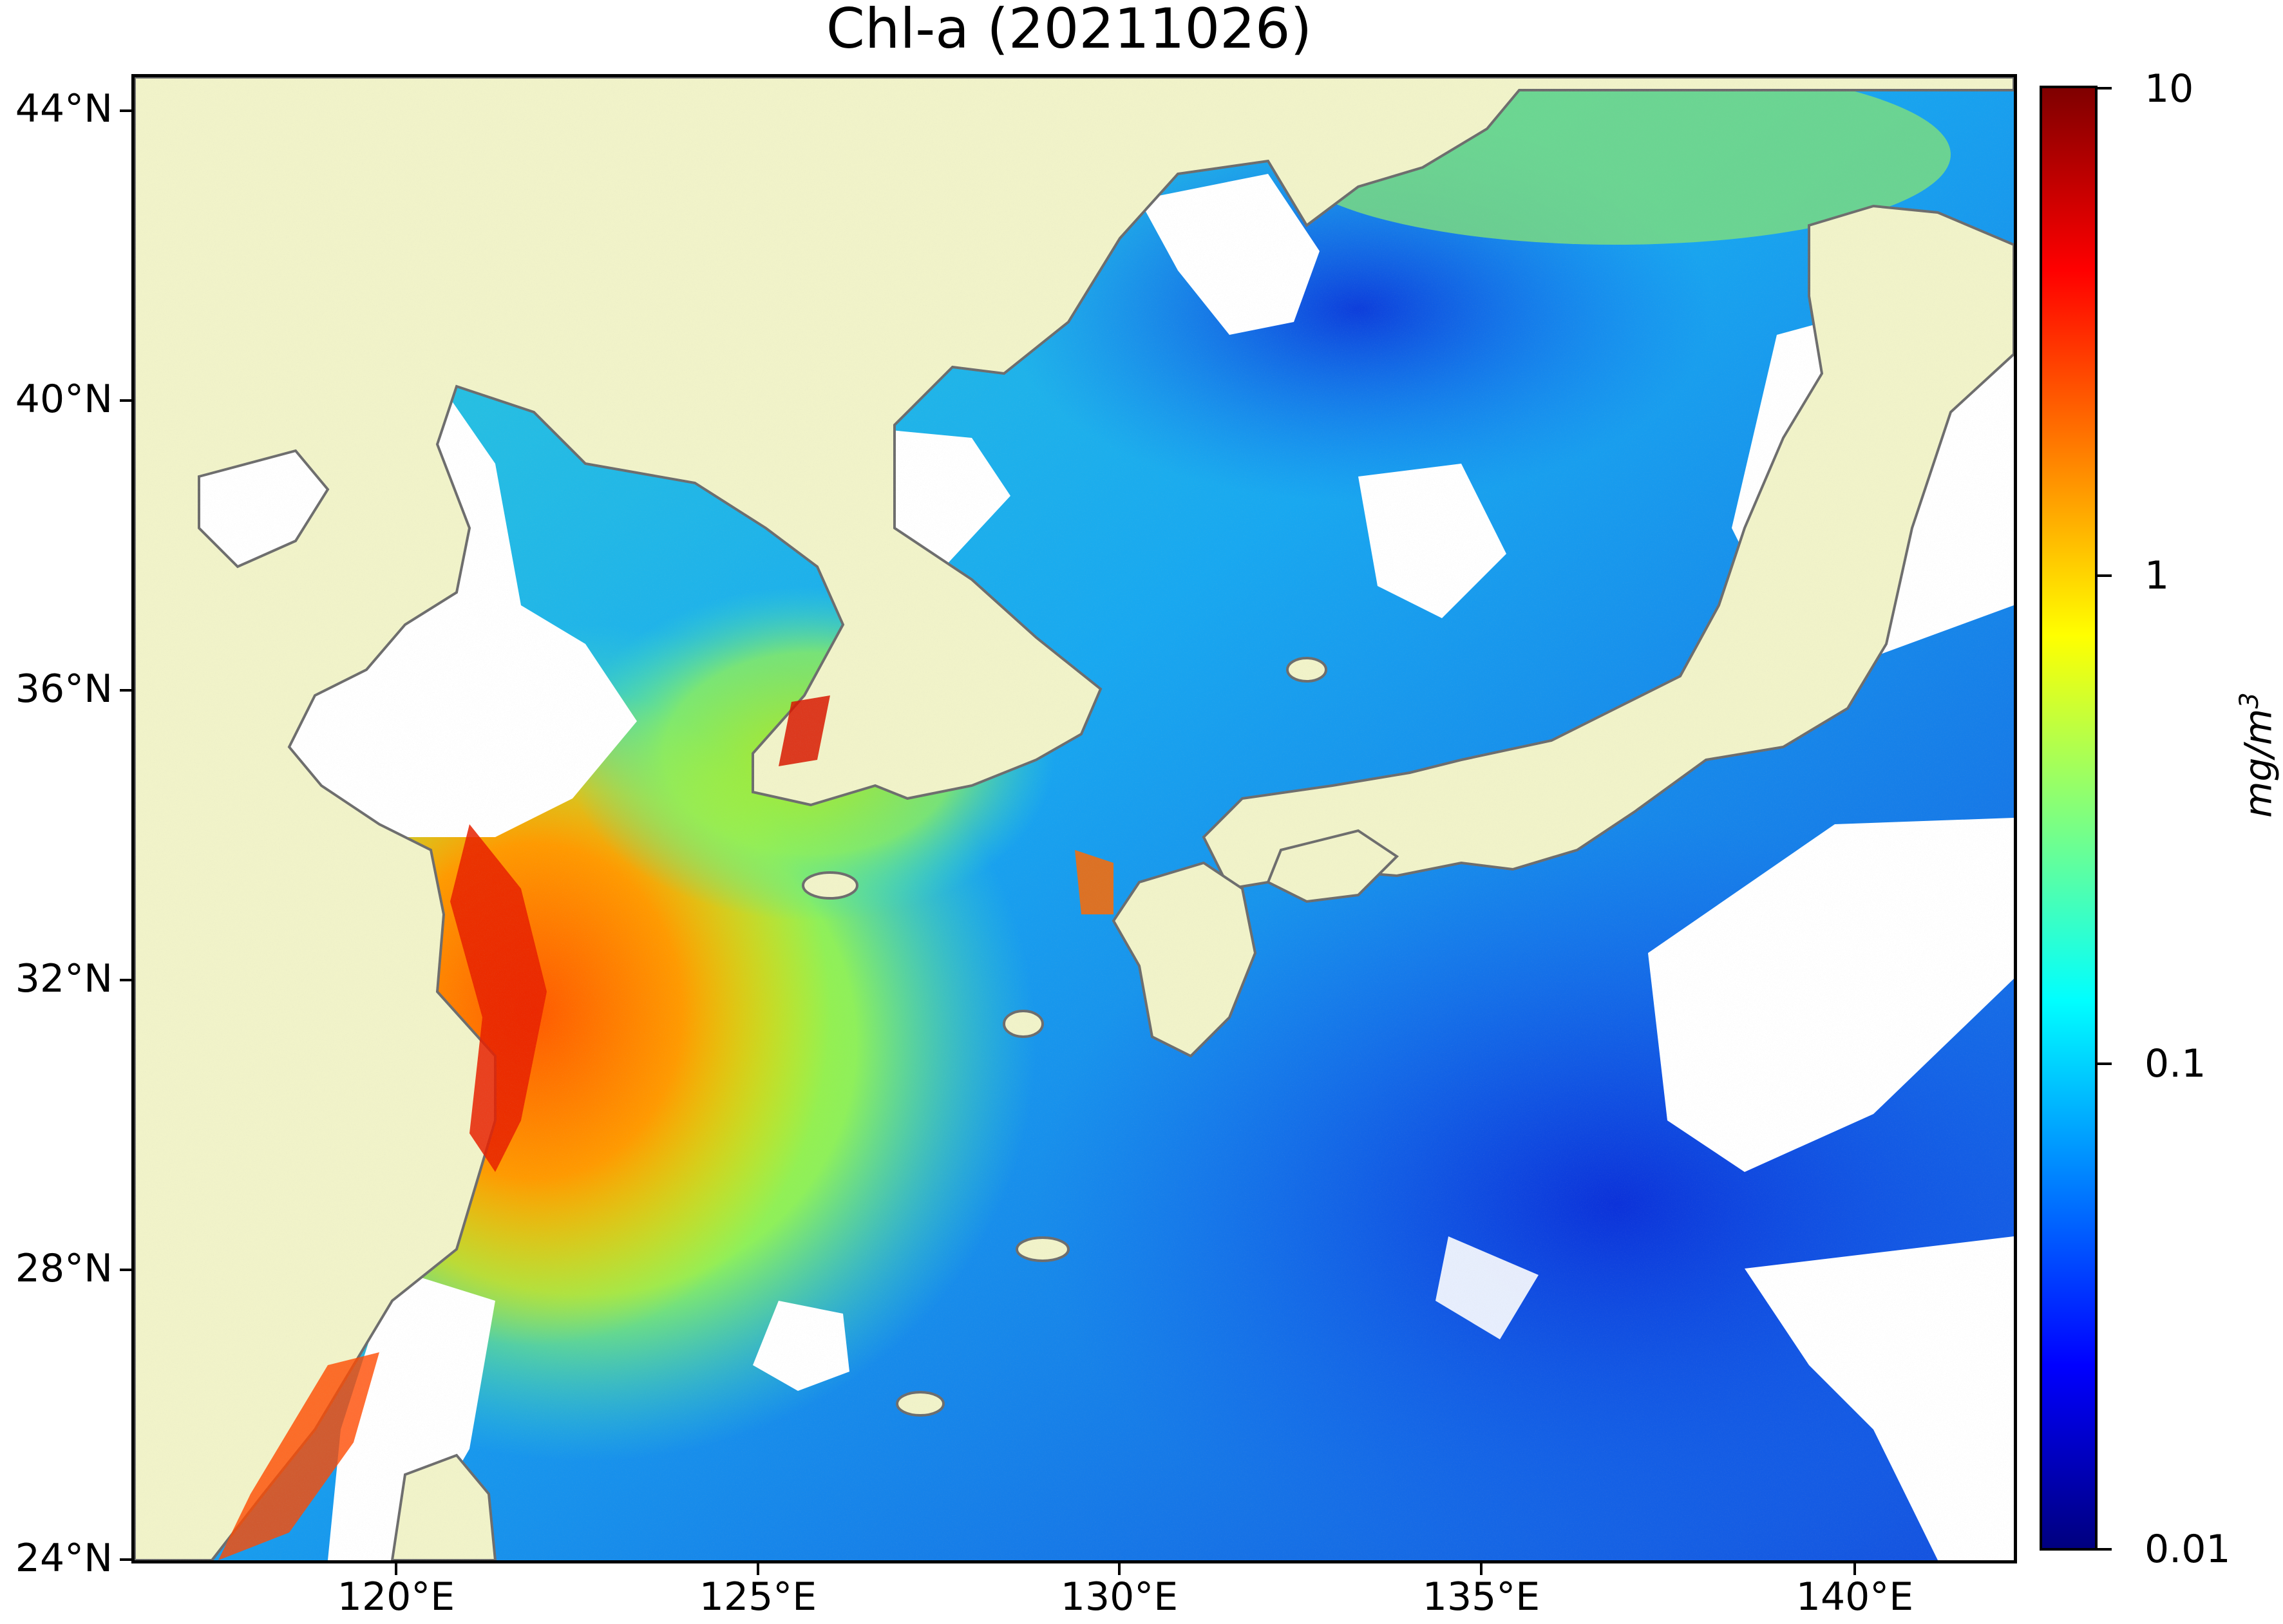  What do you see at coordinates (2257, 755) in the screenshot?
I see `colorbar-unit-label: mg/m3` at bounding box center [2257, 755].